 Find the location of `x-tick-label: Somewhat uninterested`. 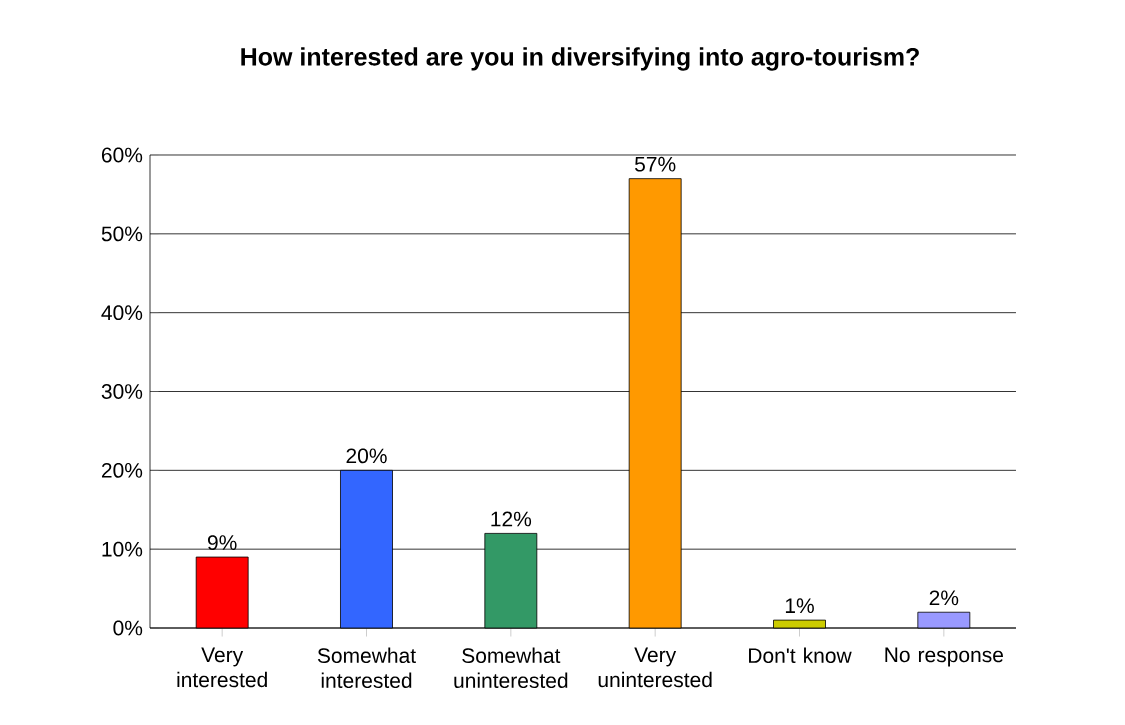

x-tick-label: Somewhat uninterested is located at coordinates (511, 668).